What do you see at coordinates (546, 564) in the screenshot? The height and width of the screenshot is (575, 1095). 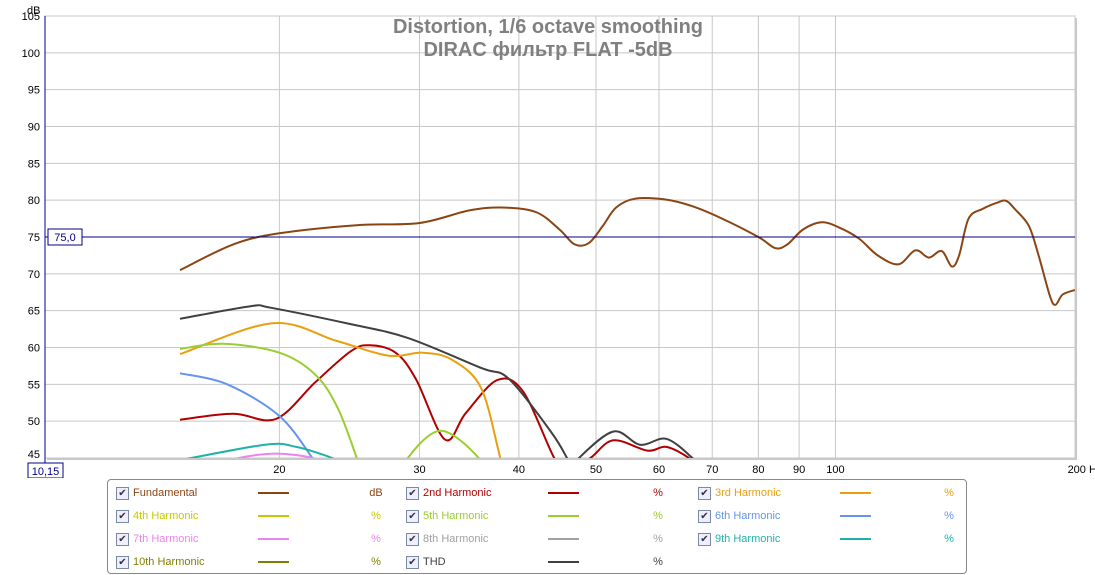 I see `legend-item-thd: ✔ THD %` at bounding box center [546, 564].